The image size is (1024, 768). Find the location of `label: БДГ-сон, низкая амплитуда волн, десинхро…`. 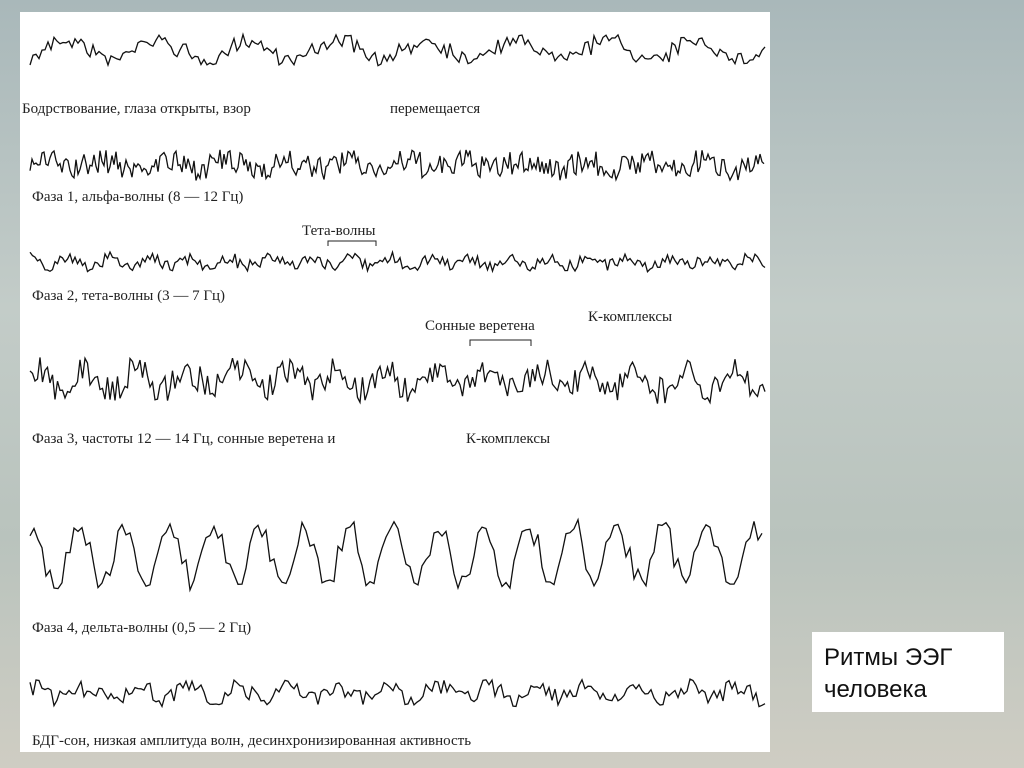

label: БДГ-сон, низкая амплитуда волн, десинхро… is located at coordinates (251, 741).